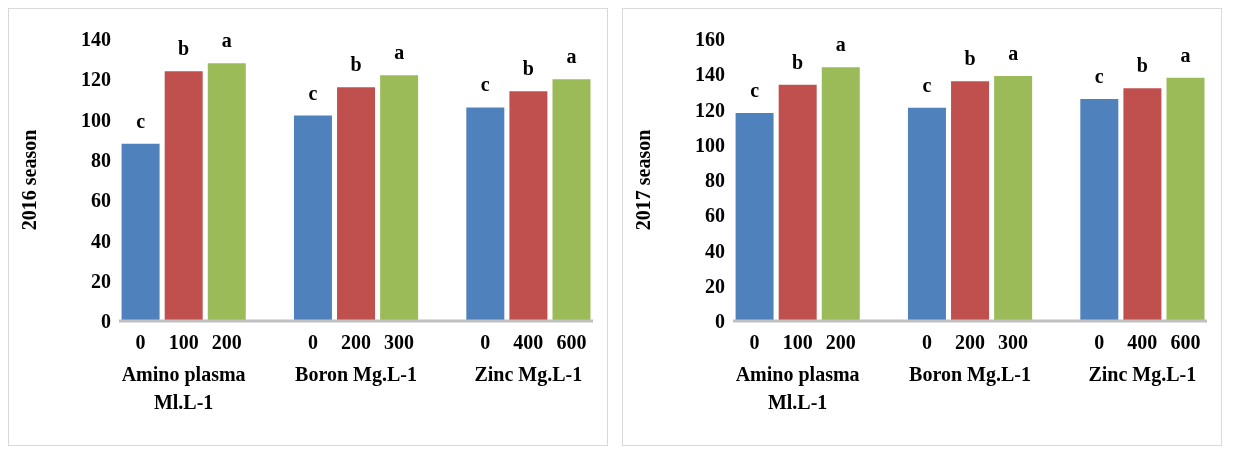  I want to click on y-axis-title: 2017 season, so click(643, 180).